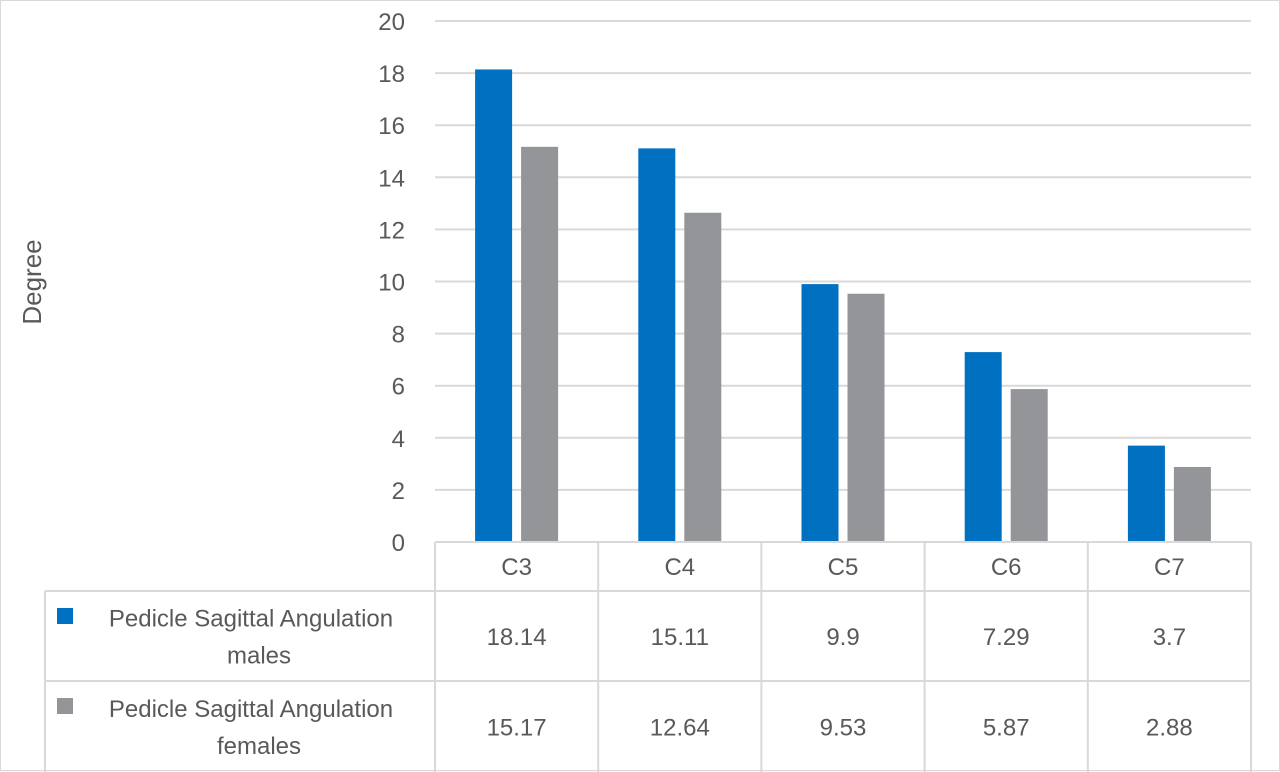  What do you see at coordinates (259, 656) in the screenshot?
I see `legend-label: males` at bounding box center [259, 656].